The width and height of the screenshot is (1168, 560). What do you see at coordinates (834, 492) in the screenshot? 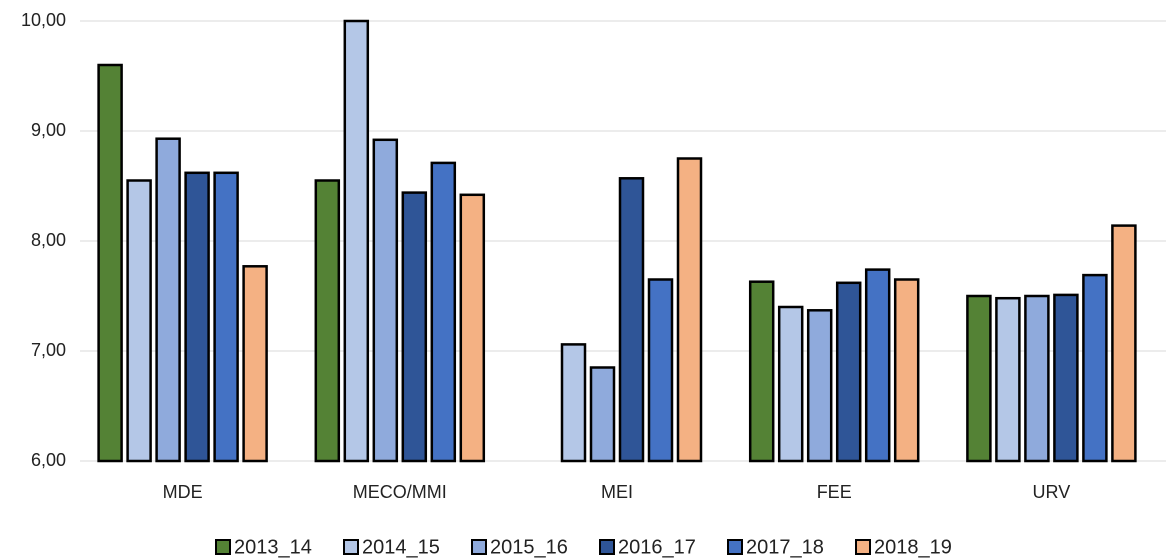
I see `x-tick-label: FEE` at bounding box center [834, 492].